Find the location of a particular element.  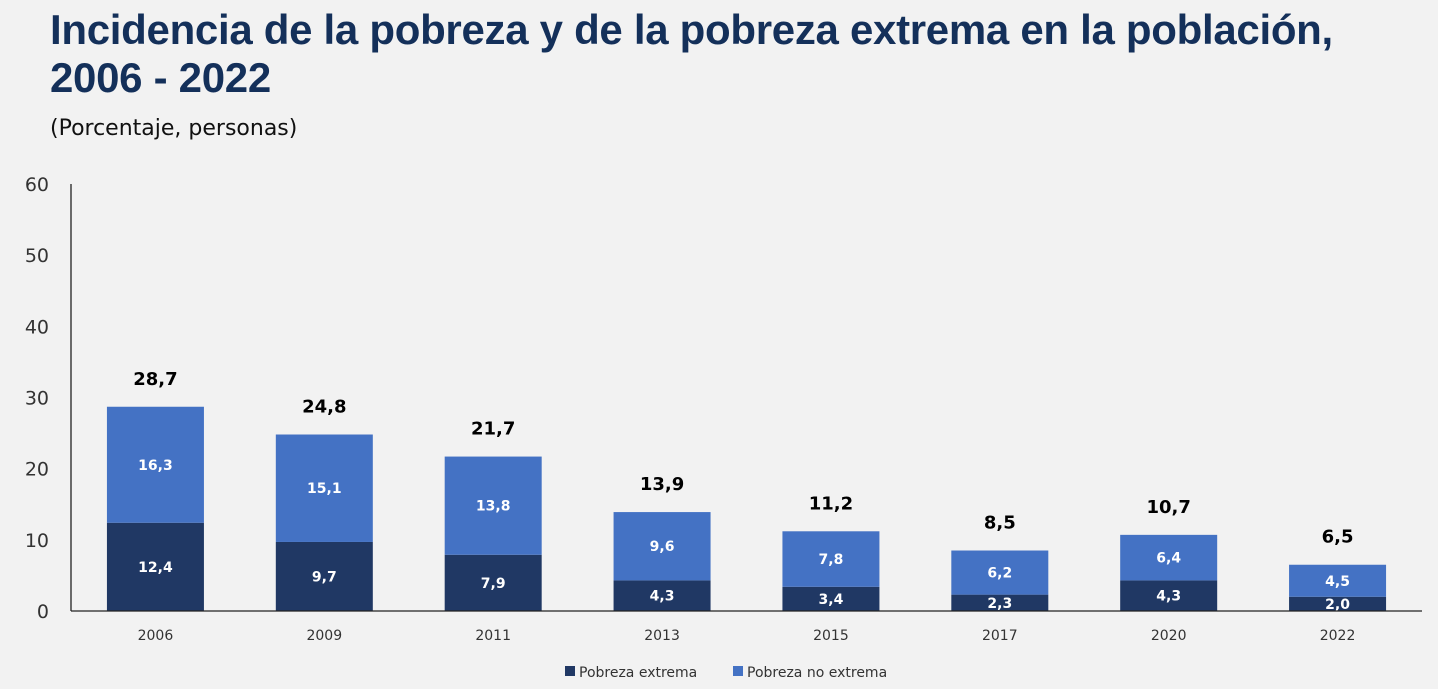

segment-data-label: 6,2 is located at coordinates (999, 574).